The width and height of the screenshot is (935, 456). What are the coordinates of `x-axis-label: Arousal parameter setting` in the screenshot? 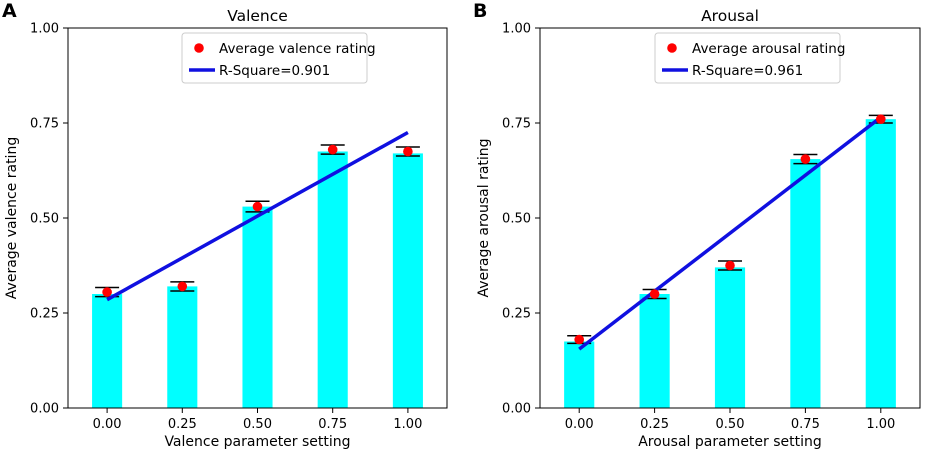 It's located at (730, 442).